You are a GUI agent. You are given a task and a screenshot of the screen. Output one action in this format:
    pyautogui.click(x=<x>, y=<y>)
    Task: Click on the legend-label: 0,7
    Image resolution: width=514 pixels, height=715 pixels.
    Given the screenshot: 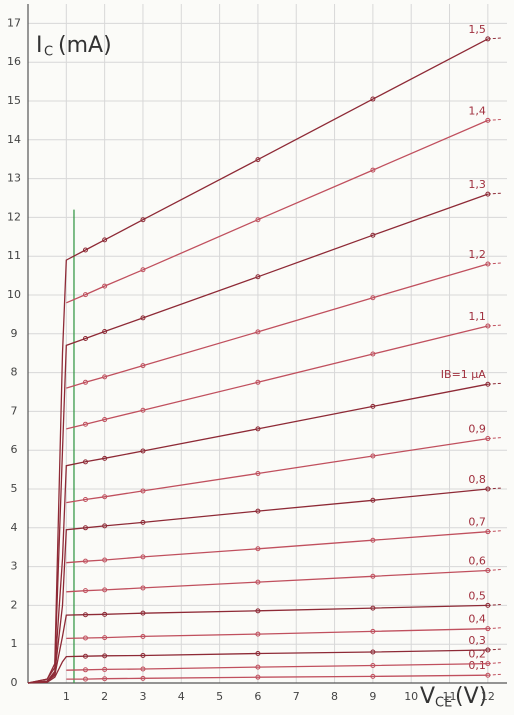 What is the action you would take?
    pyautogui.click(x=477, y=522)
    